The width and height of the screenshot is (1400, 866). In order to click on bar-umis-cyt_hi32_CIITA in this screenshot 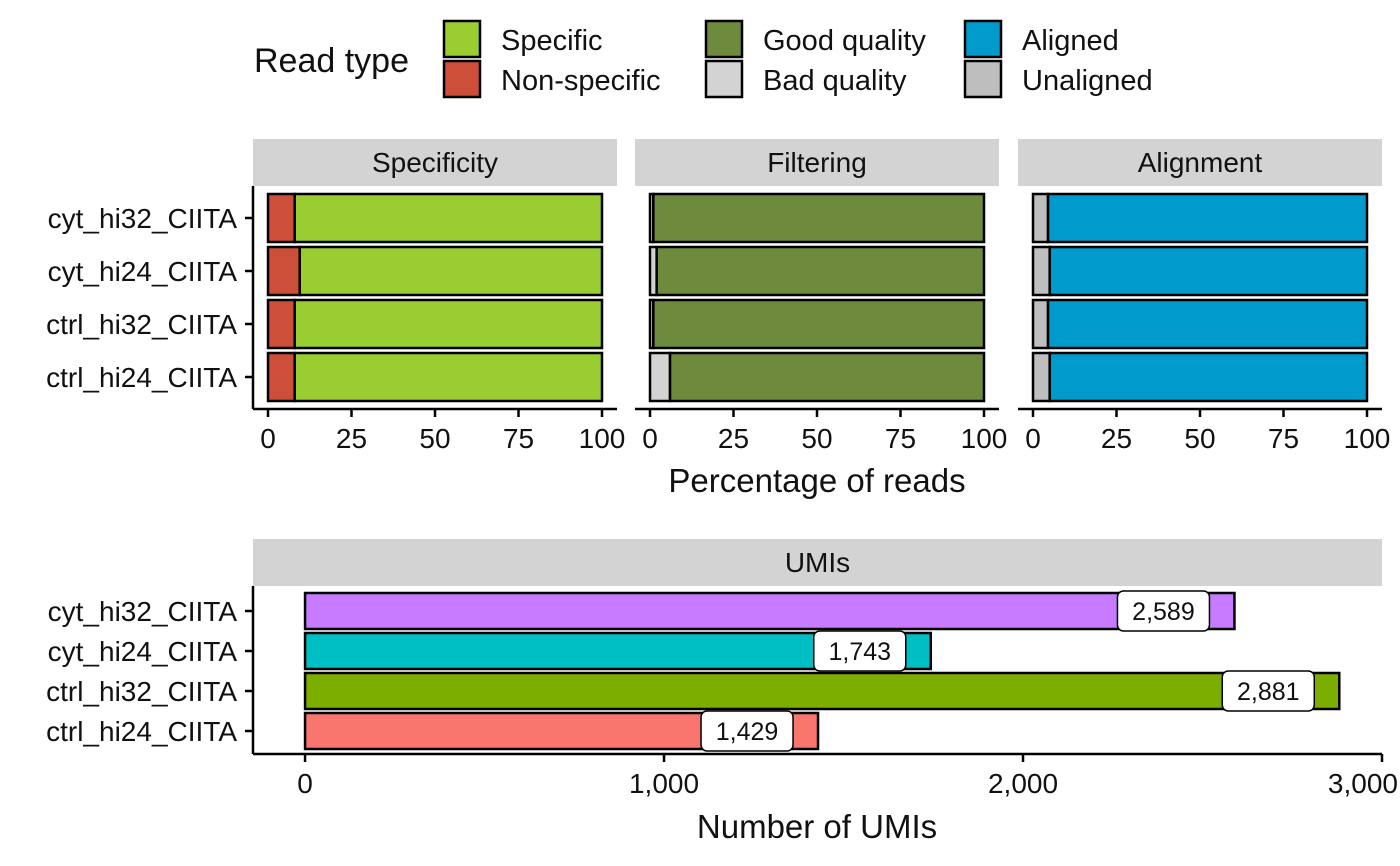, I will do `click(769, 611)`.